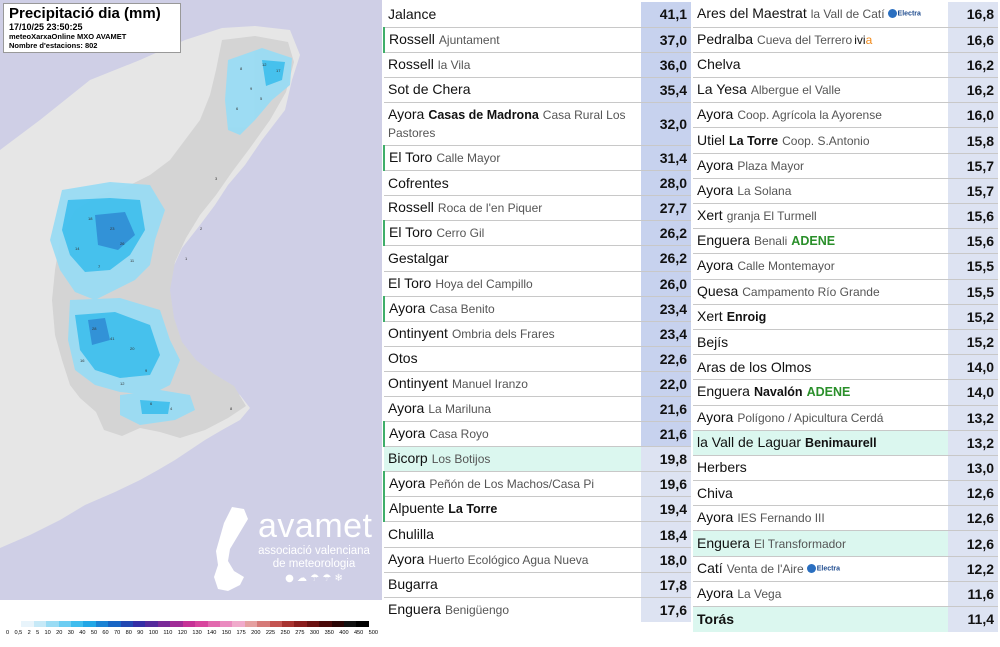 This screenshot has width=1000, height=647. I want to click on station-row: Ayora Peñón de Los Machos/Casa Pi 19,6, so click(537, 484).